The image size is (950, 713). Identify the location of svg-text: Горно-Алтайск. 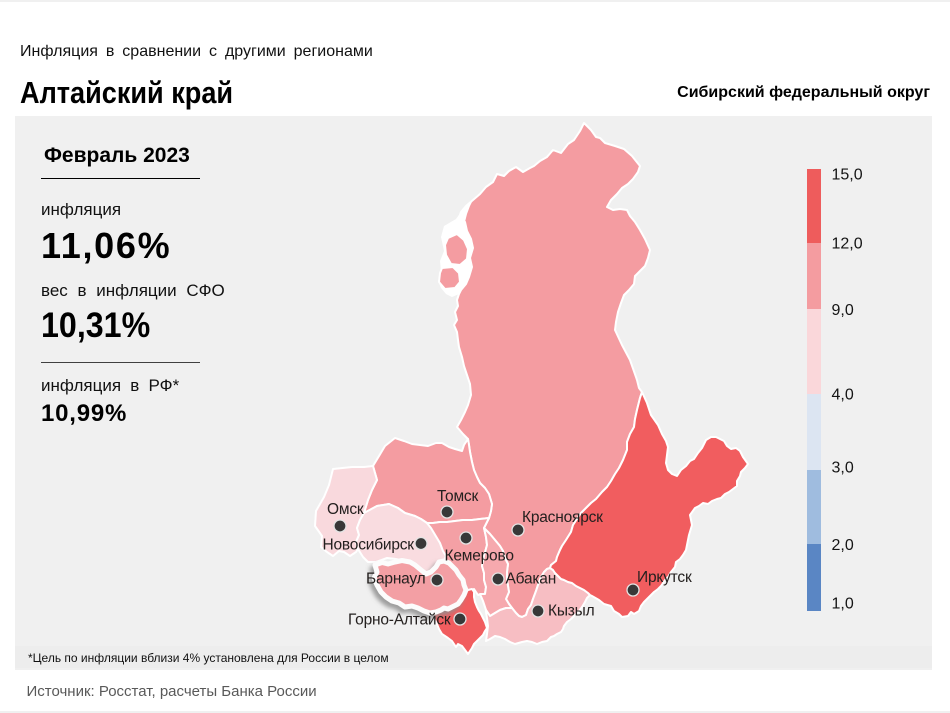
(399, 620).